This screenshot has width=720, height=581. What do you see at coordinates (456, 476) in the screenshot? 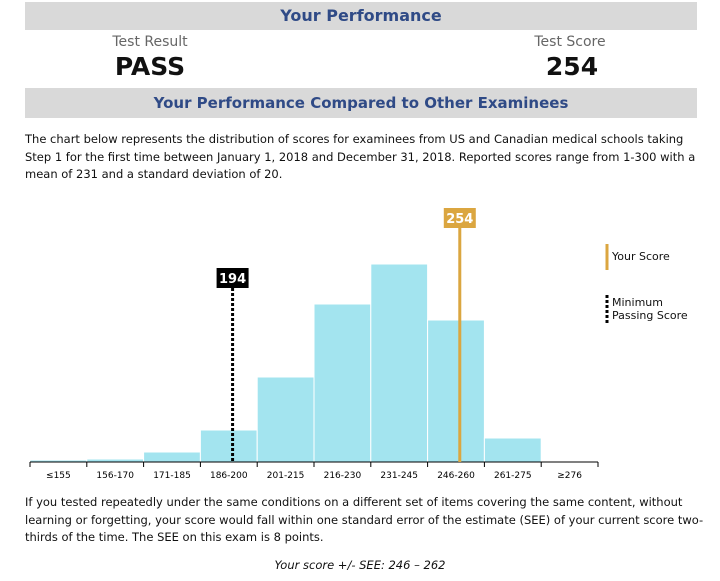
I see `x-tick-label: 246-260` at bounding box center [456, 476].